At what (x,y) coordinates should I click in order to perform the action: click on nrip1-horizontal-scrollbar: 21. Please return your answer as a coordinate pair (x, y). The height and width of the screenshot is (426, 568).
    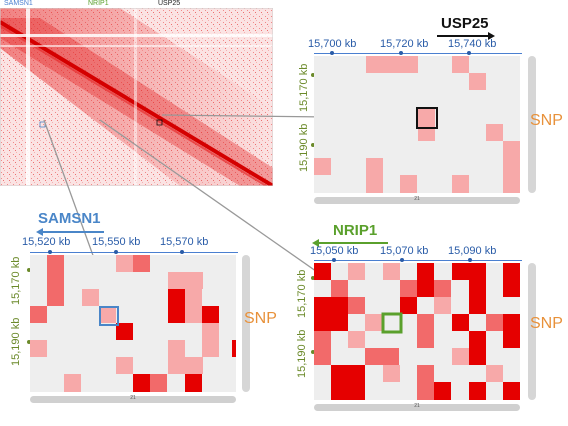
    Looking at the image, I should click on (417, 407).